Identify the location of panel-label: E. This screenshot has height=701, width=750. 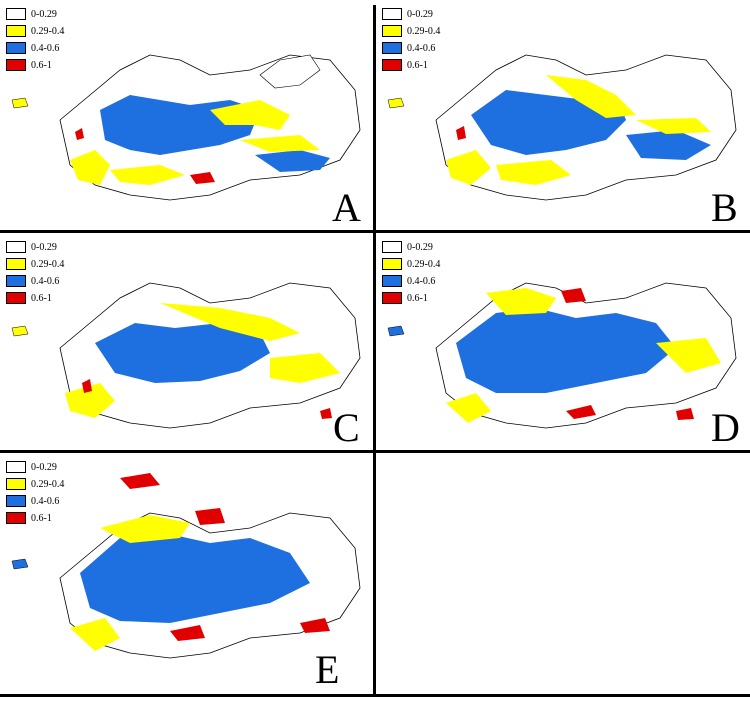
(327, 669).